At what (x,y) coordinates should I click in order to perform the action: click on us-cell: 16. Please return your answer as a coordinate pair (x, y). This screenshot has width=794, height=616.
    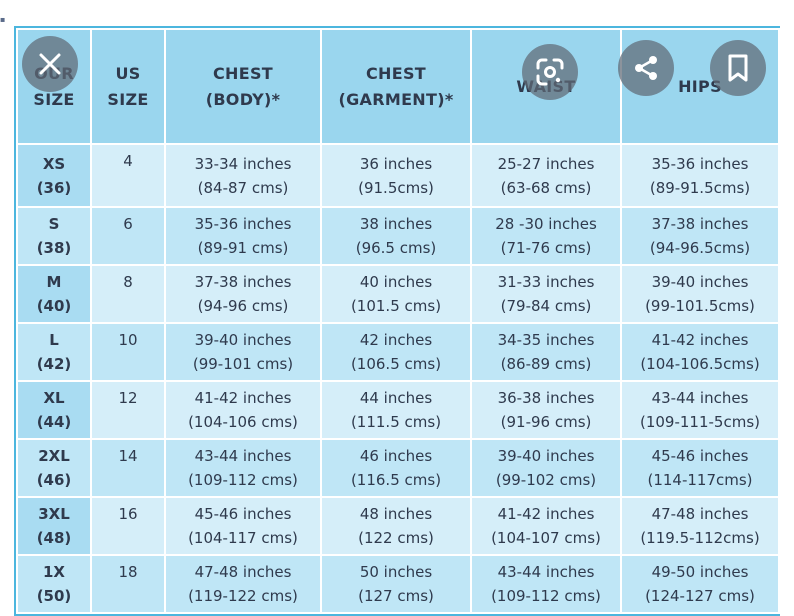
    Looking at the image, I should click on (128, 526).